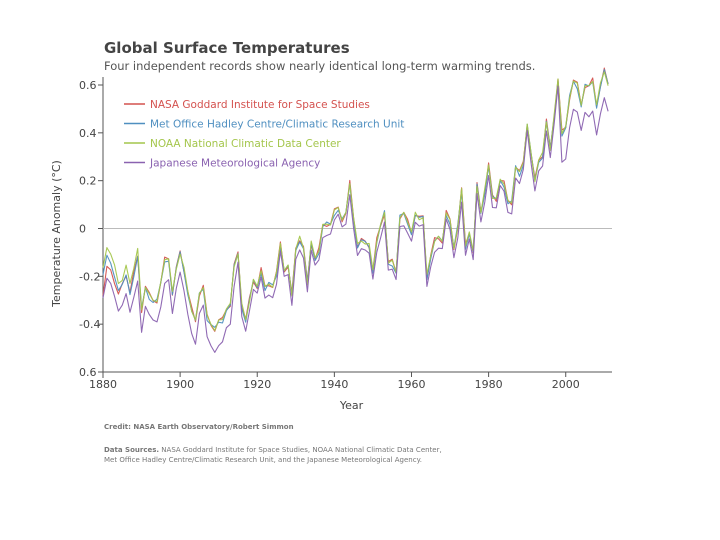 The width and height of the screenshot is (720, 540). Describe the element at coordinates (180, 384) in the screenshot. I see `x-tick-label: 1900` at that location.